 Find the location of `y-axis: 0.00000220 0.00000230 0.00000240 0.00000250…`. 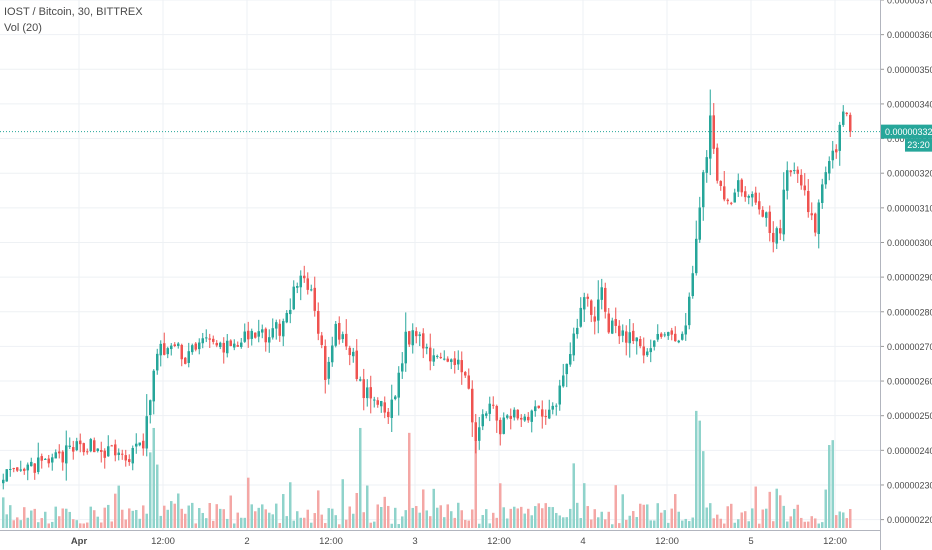

y-axis: 0.00000220 0.00000230 0.00000240 0.00000250… is located at coordinates (906, 275).